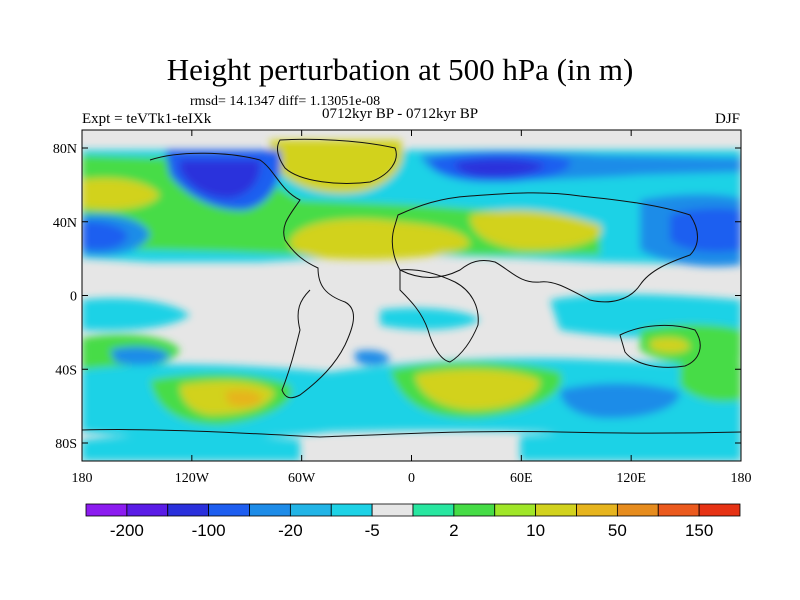 The height and width of the screenshot is (600, 800). What do you see at coordinates (191, 447) in the screenshot?
I see `antarctic-cyan-west` at bounding box center [191, 447].